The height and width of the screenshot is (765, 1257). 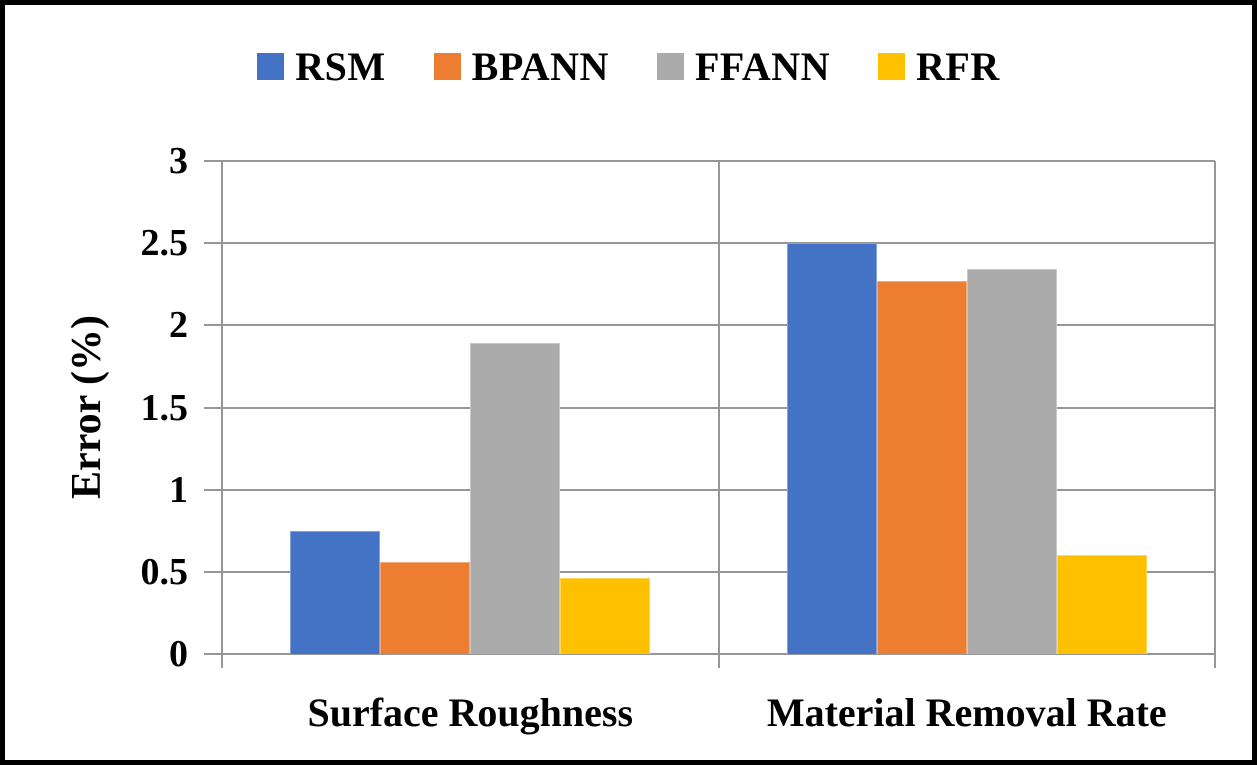 What do you see at coordinates (178, 161) in the screenshot?
I see `y-tick-label-3: 3` at bounding box center [178, 161].